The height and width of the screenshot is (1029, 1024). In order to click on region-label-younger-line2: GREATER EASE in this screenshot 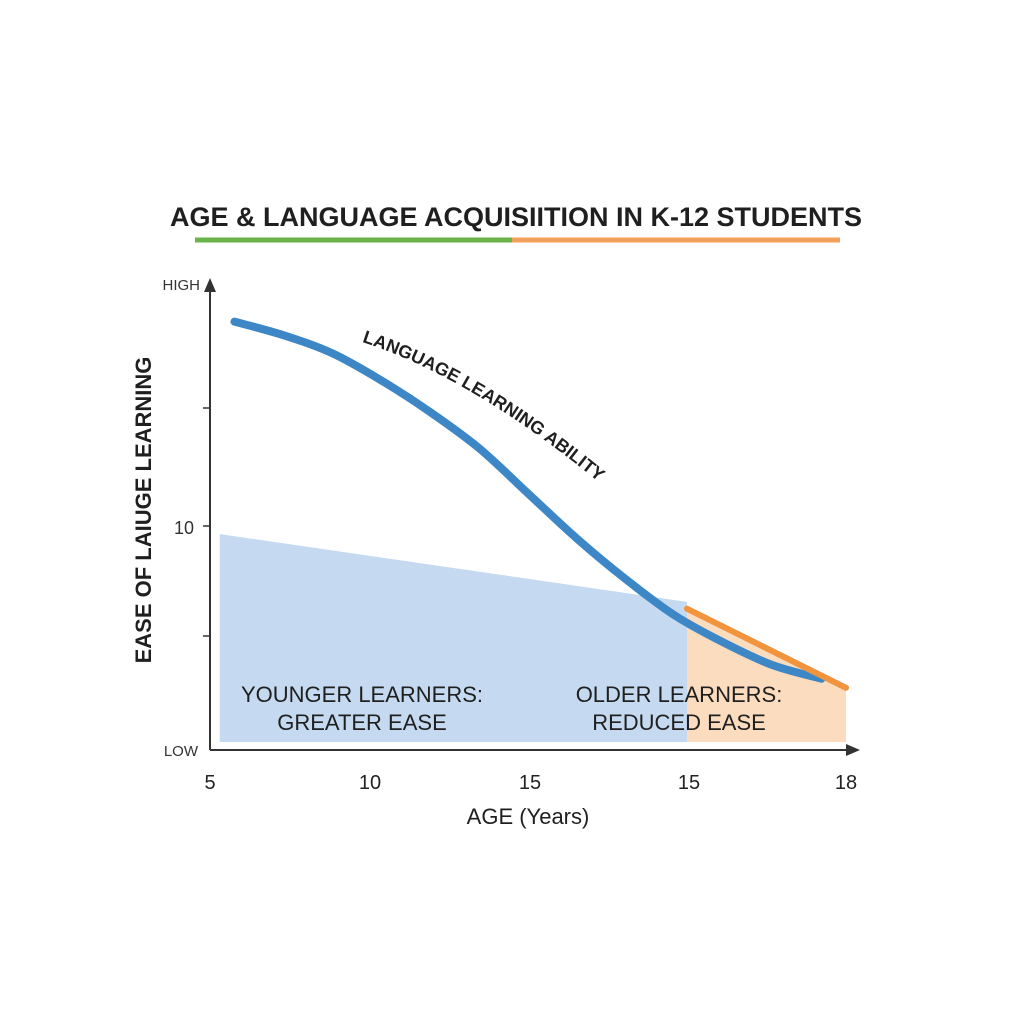, I will do `click(362, 722)`.